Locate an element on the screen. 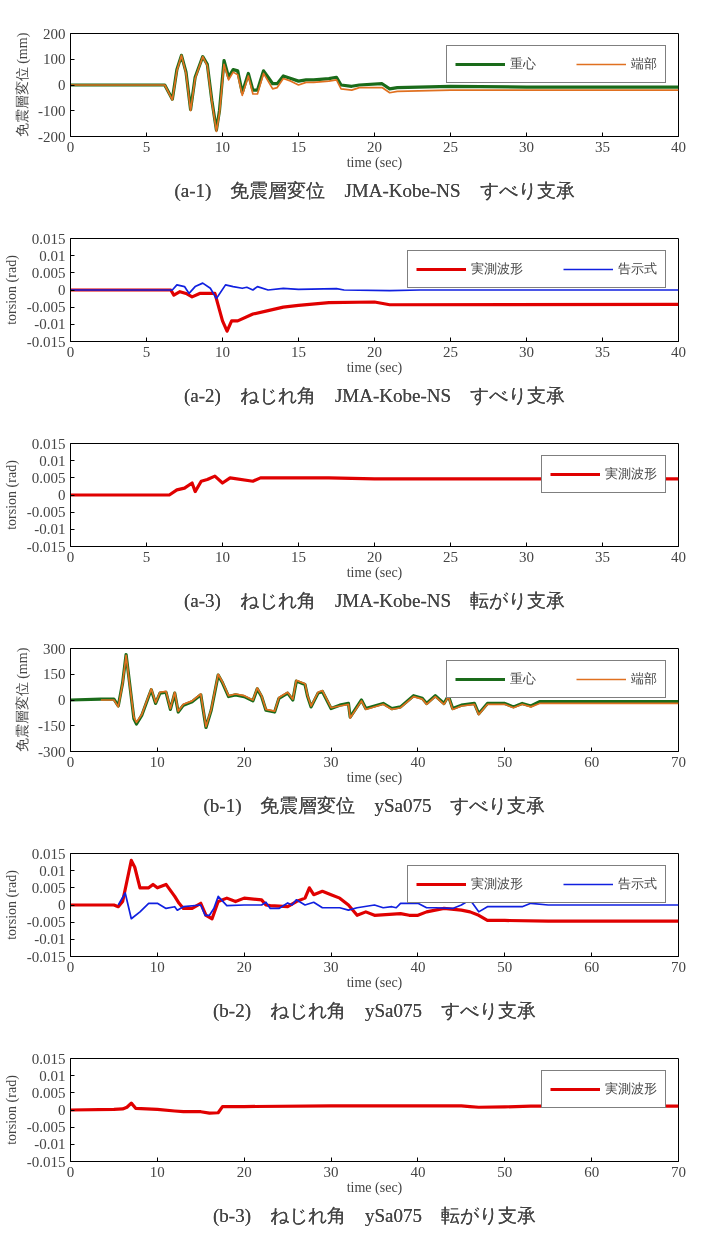  y-tick-label: -200 is located at coordinates (52, 136).